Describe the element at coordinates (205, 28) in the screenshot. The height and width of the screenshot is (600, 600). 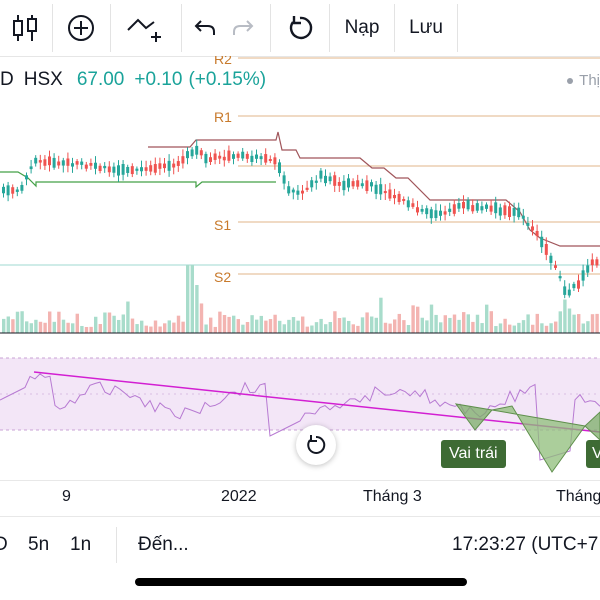
I see `undo-button` at that location.